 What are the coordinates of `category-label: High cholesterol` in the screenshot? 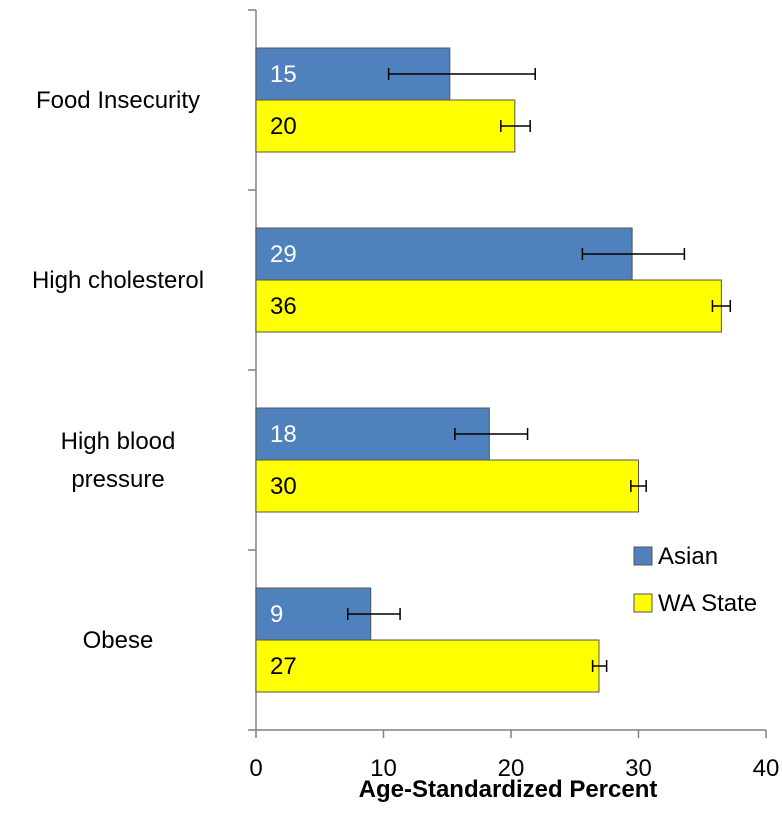 It's located at (118, 280).